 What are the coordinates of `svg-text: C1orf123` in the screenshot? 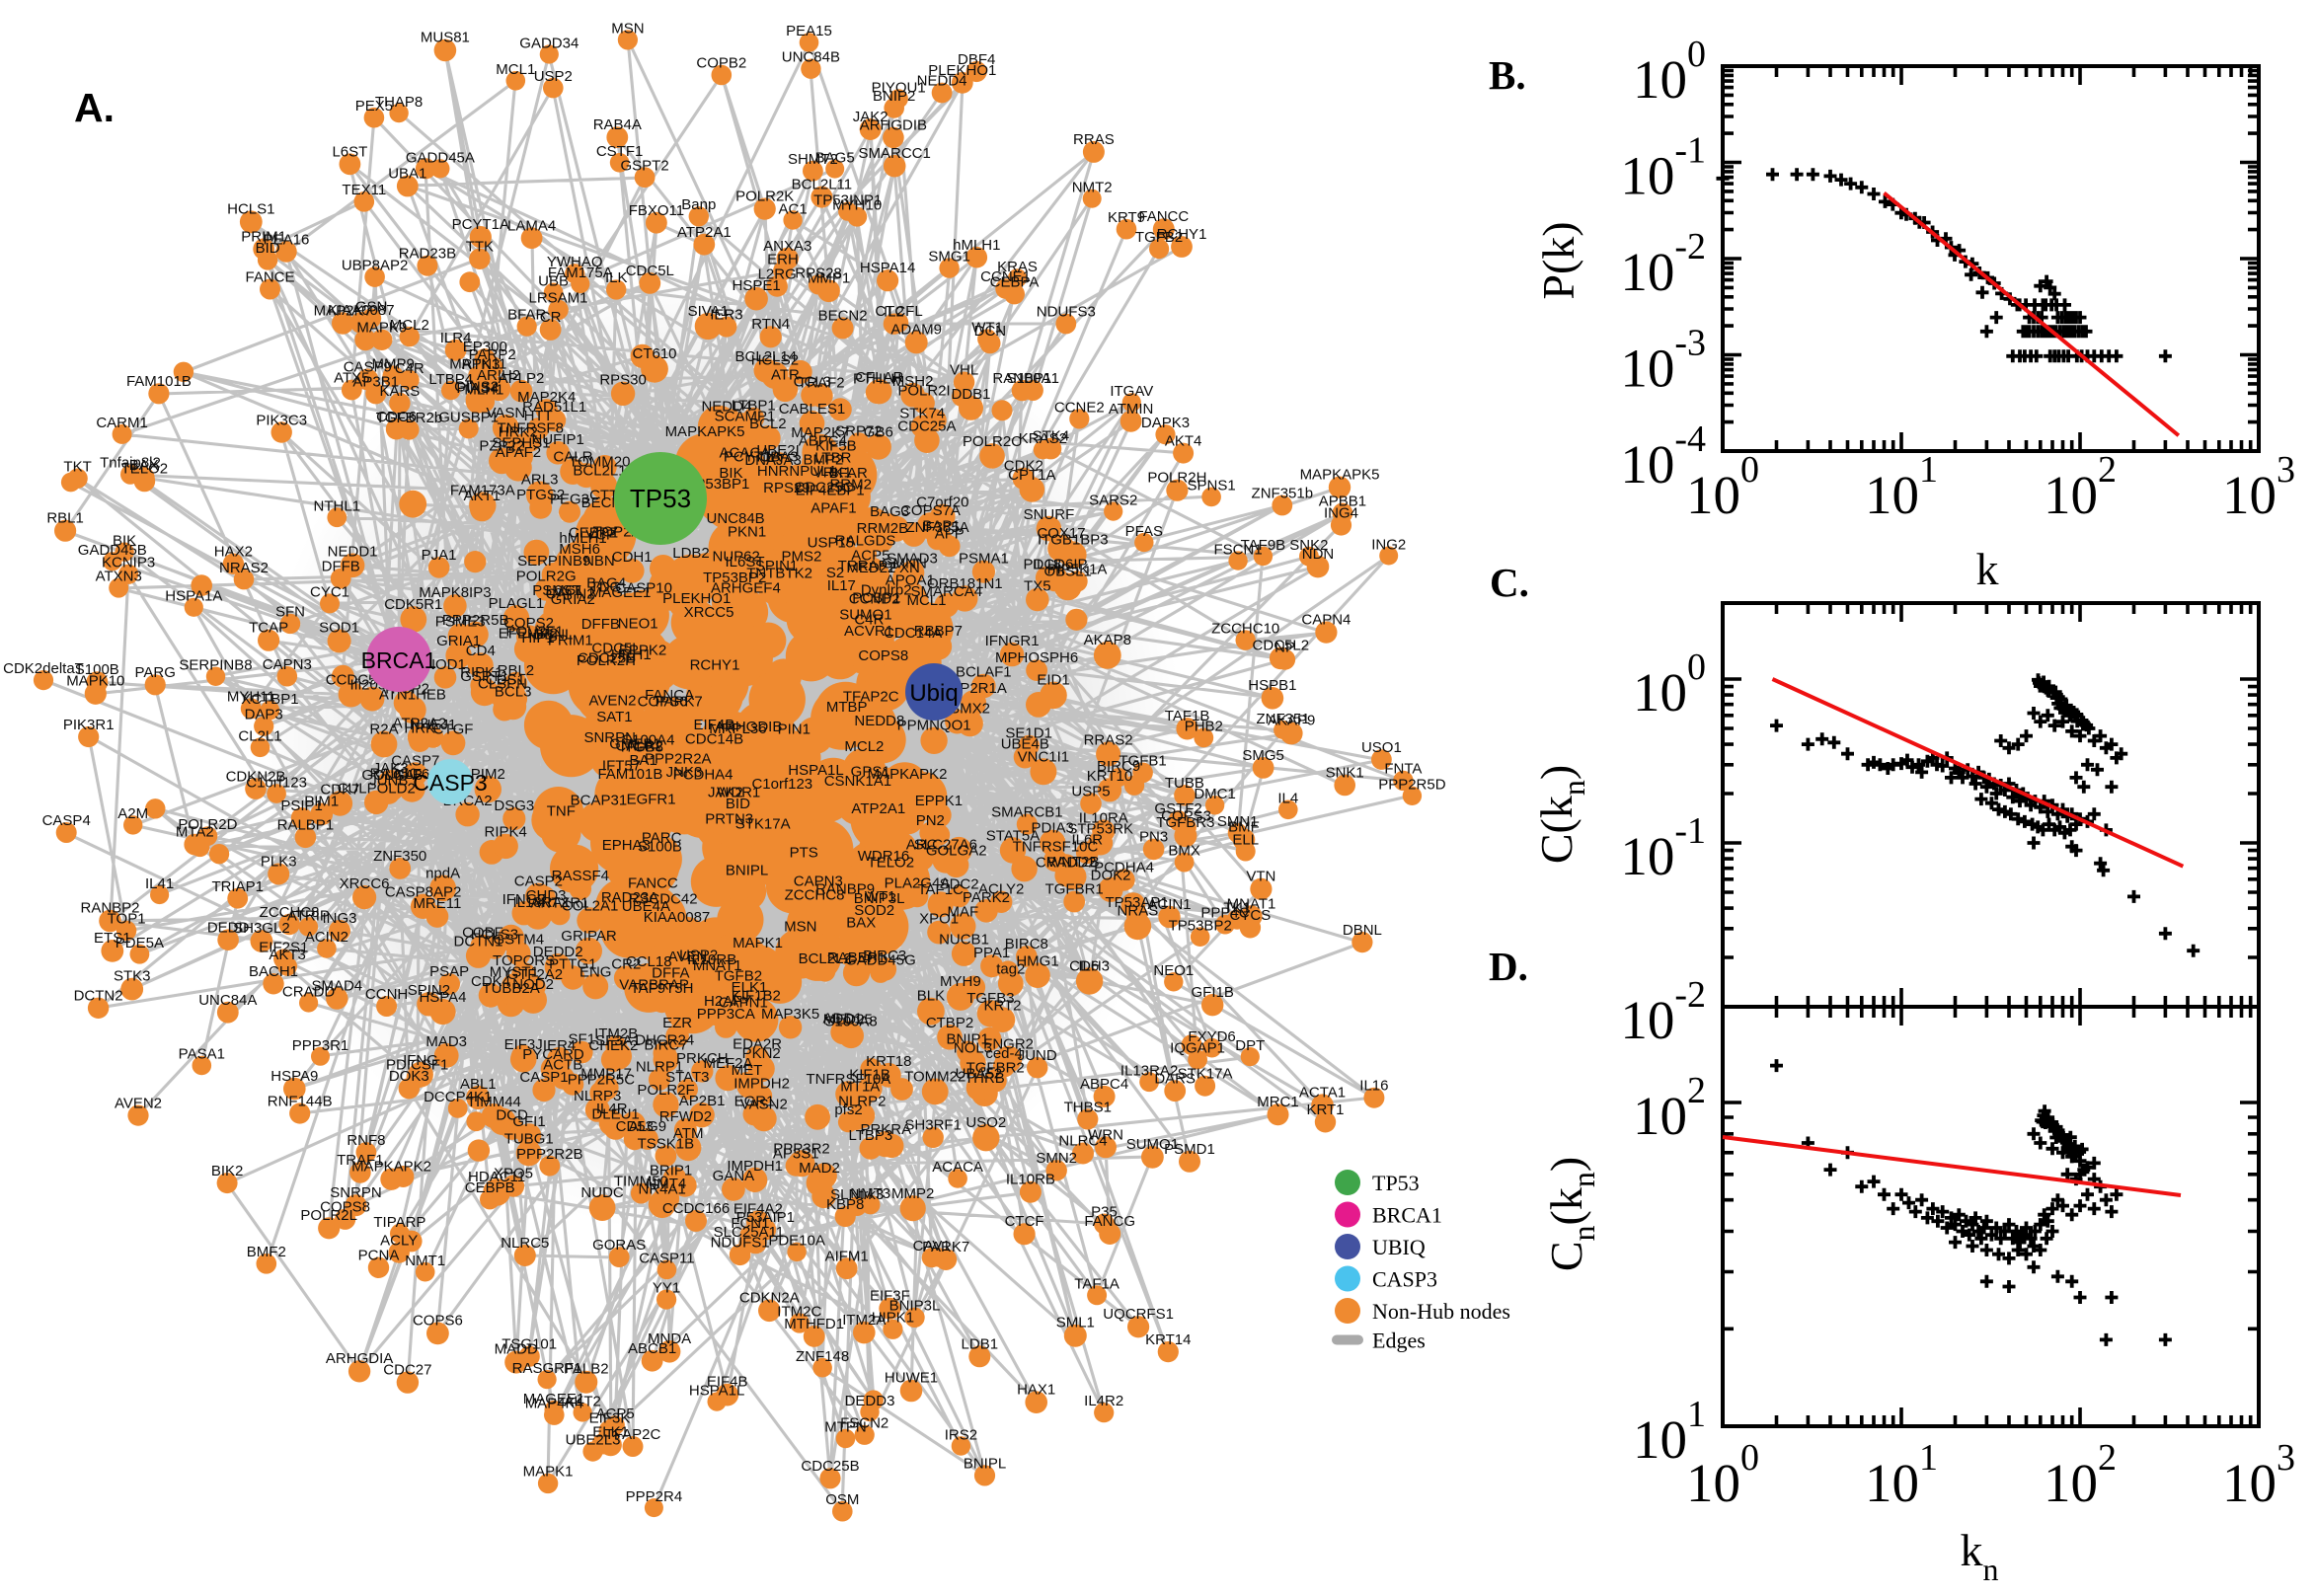 It's located at (782, 784).